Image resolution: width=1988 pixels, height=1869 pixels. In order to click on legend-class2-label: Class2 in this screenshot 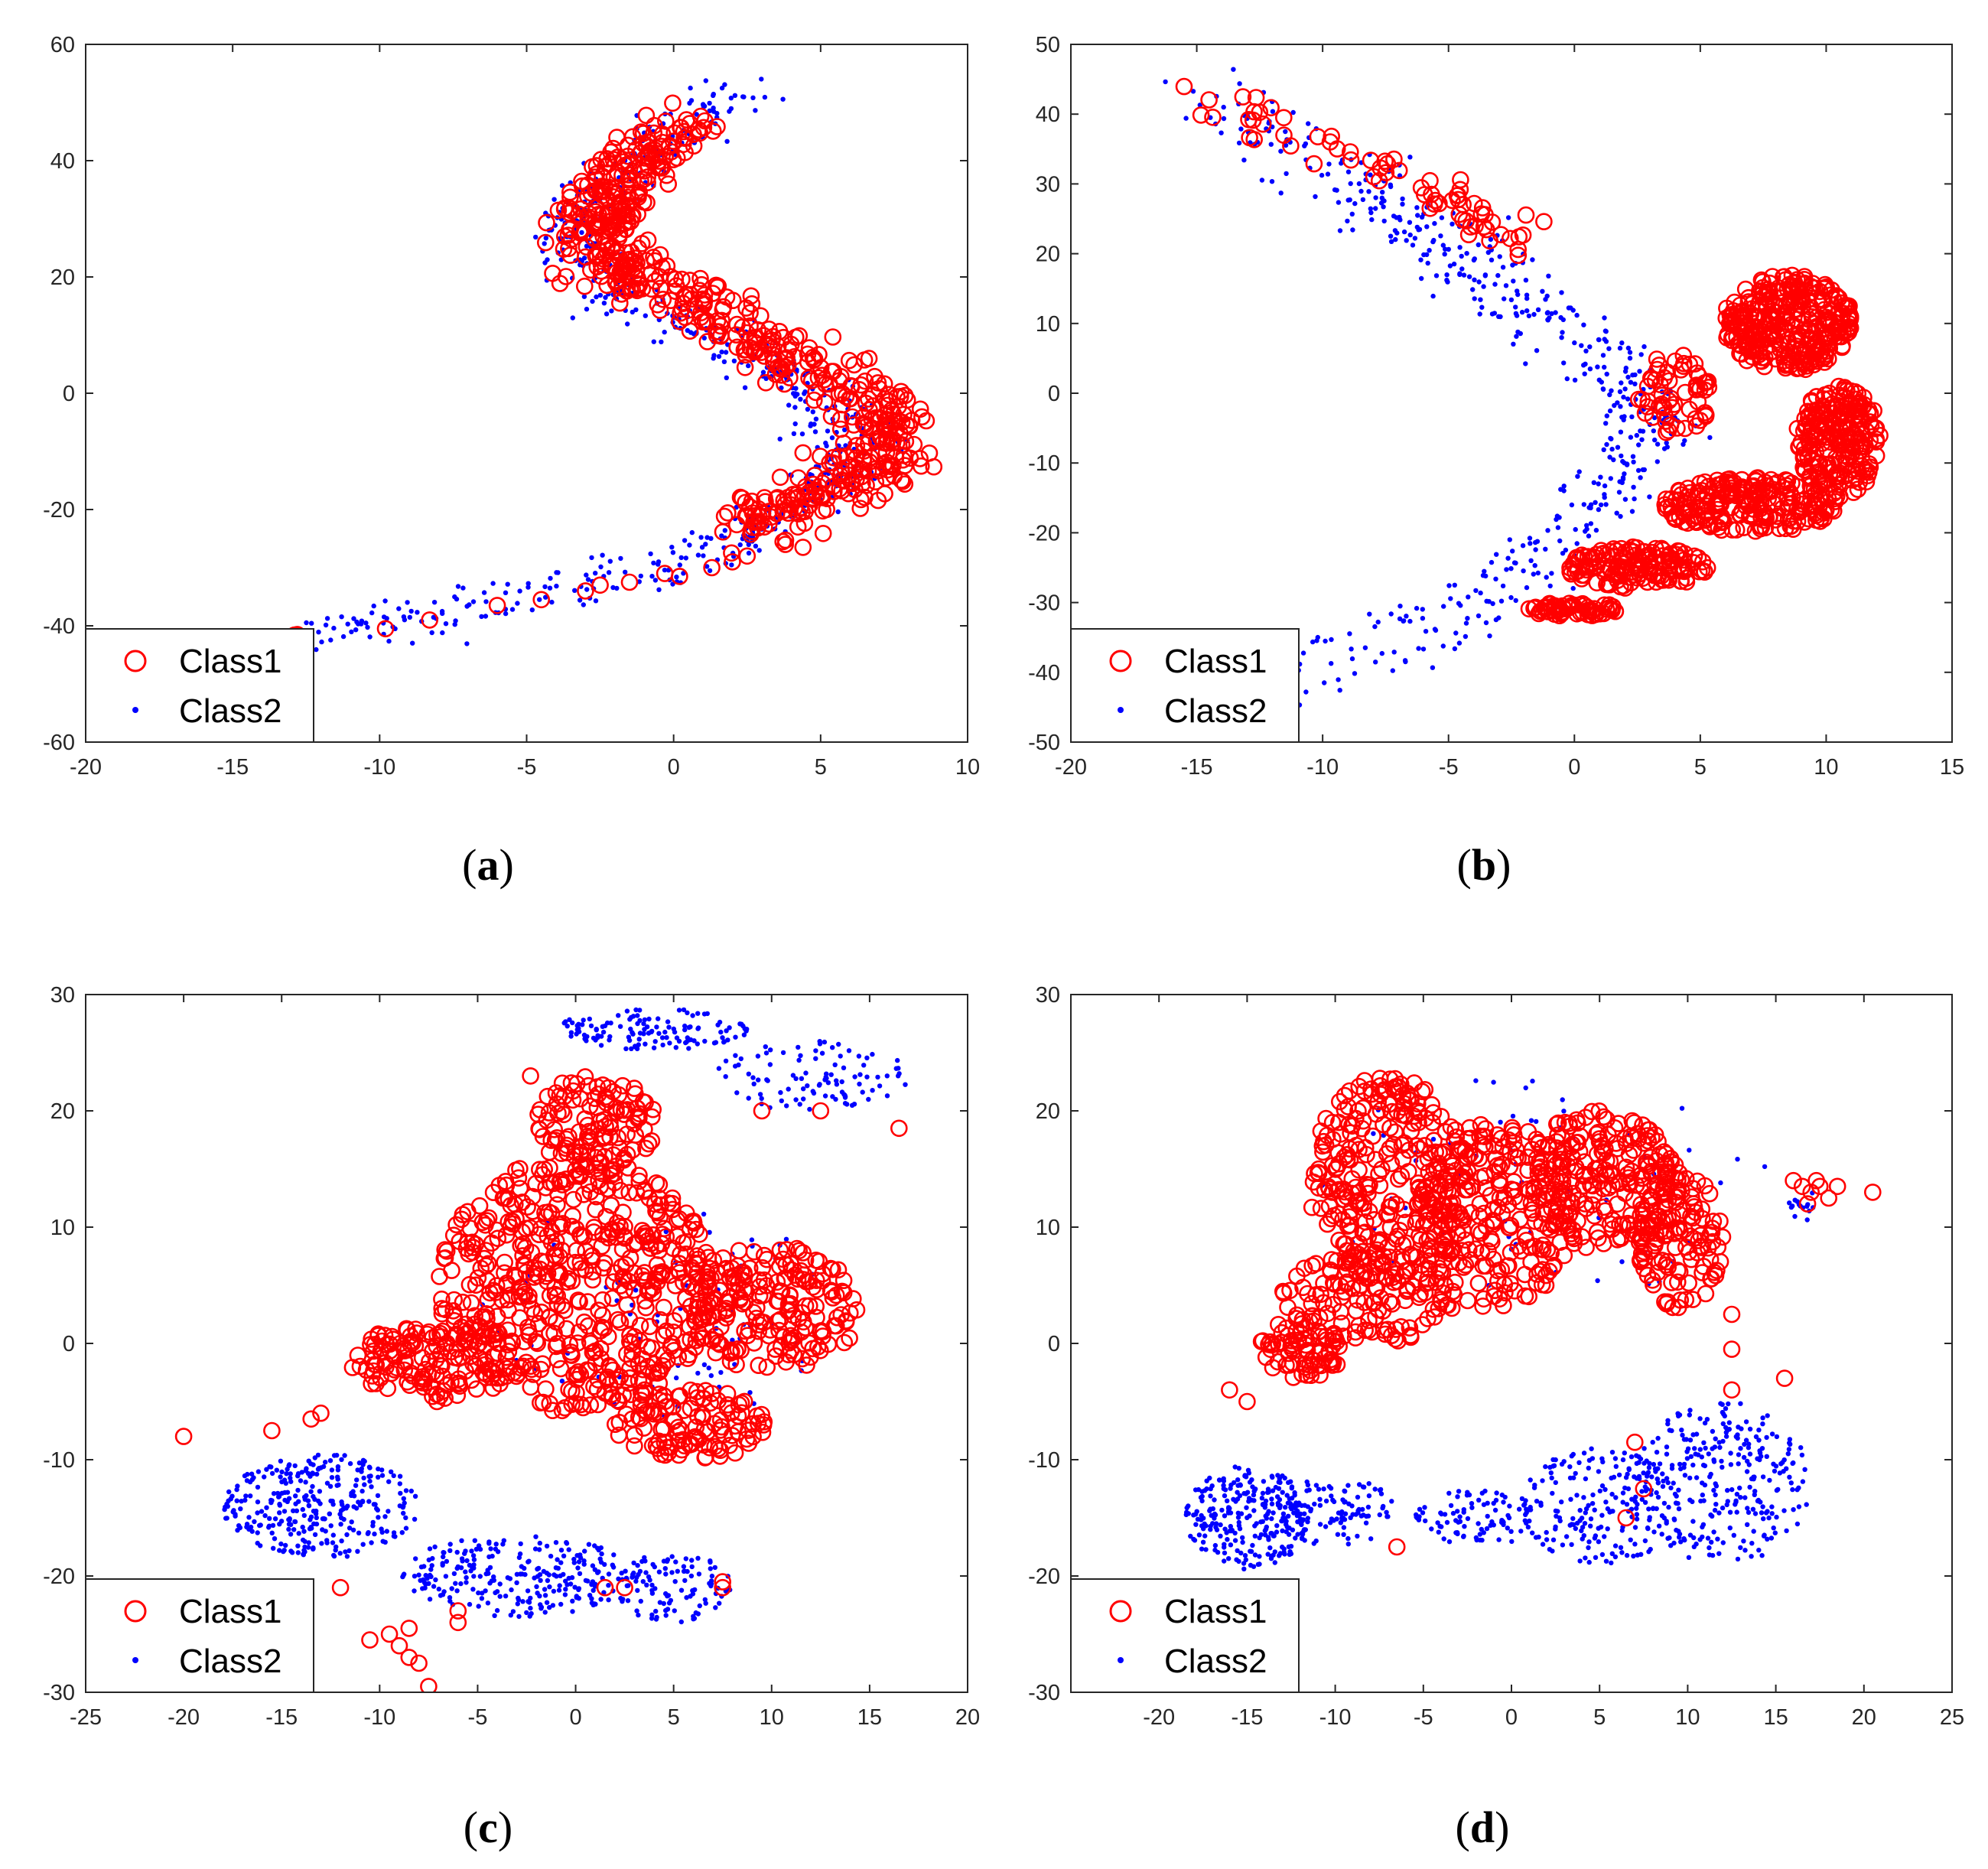, I will do `click(1215, 711)`.